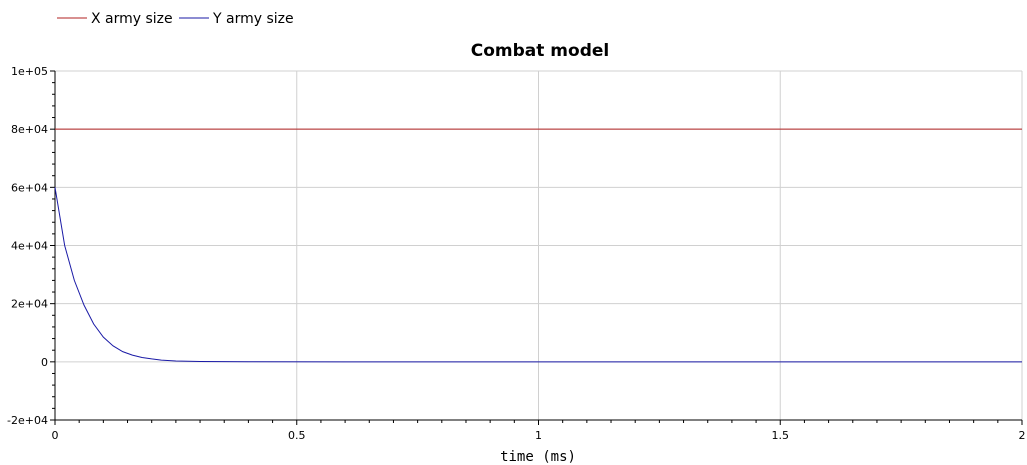  Describe the element at coordinates (538, 435) in the screenshot. I see `x-tick-label: 1` at that location.